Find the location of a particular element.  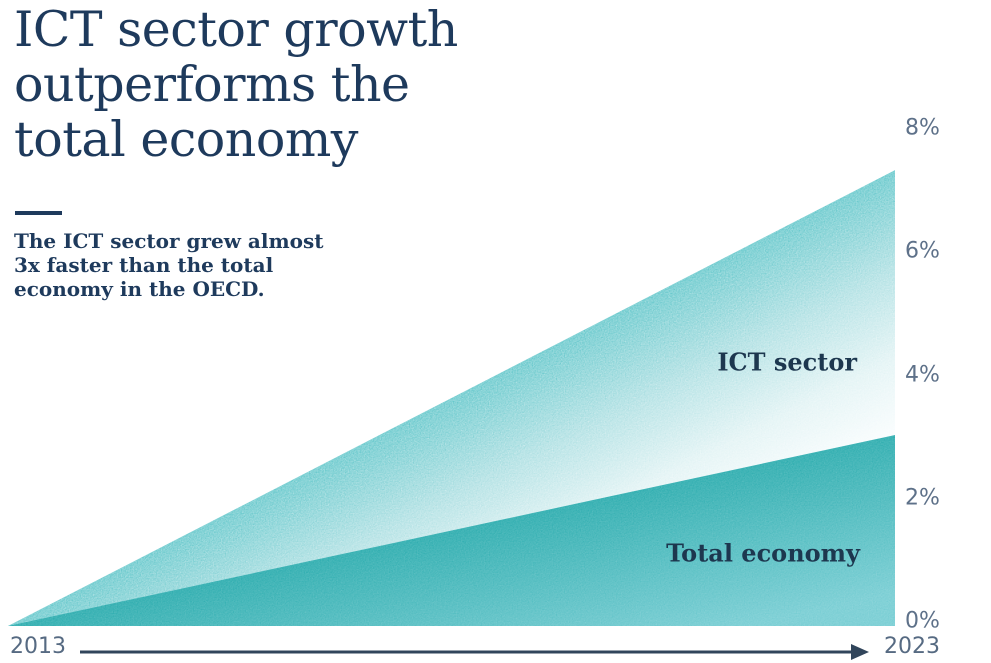

y-axis-tick-label: 8% is located at coordinates (922, 128).